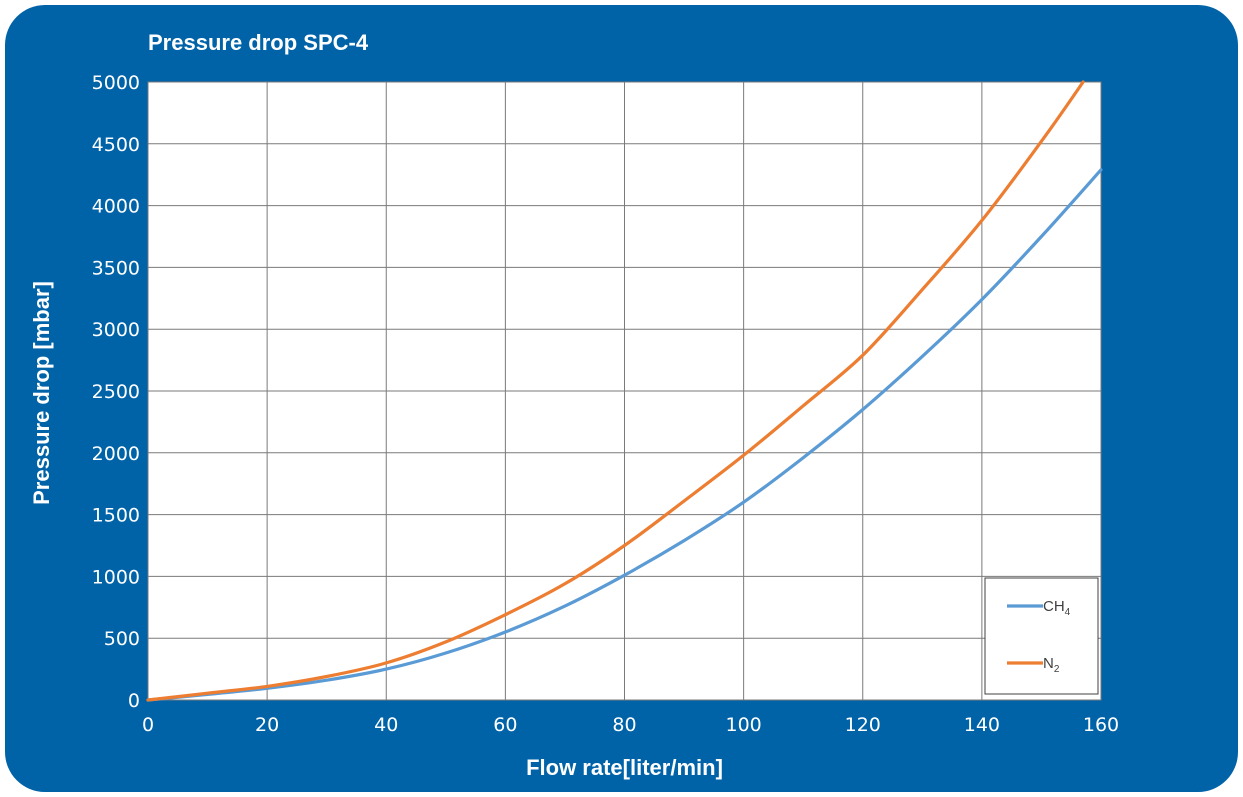  Describe the element at coordinates (1068, 612) in the screenshot. I see `legend-label-subscript: 4` at that location.